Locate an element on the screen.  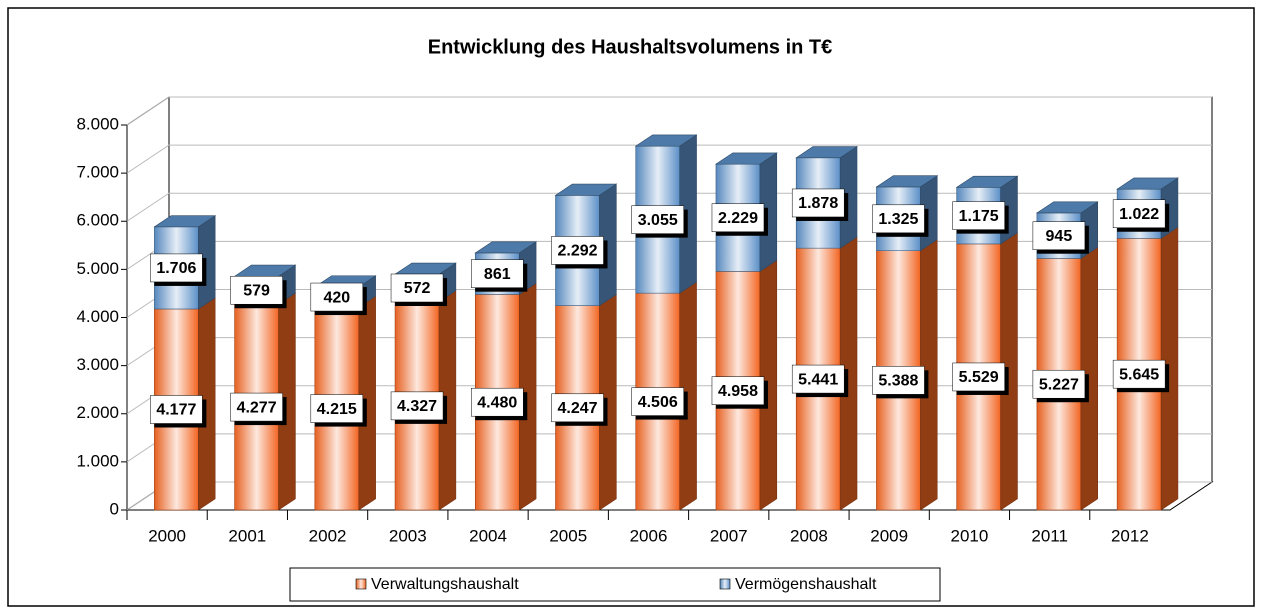
x-tick-label: 2008 is located at coordinates (809, 535).